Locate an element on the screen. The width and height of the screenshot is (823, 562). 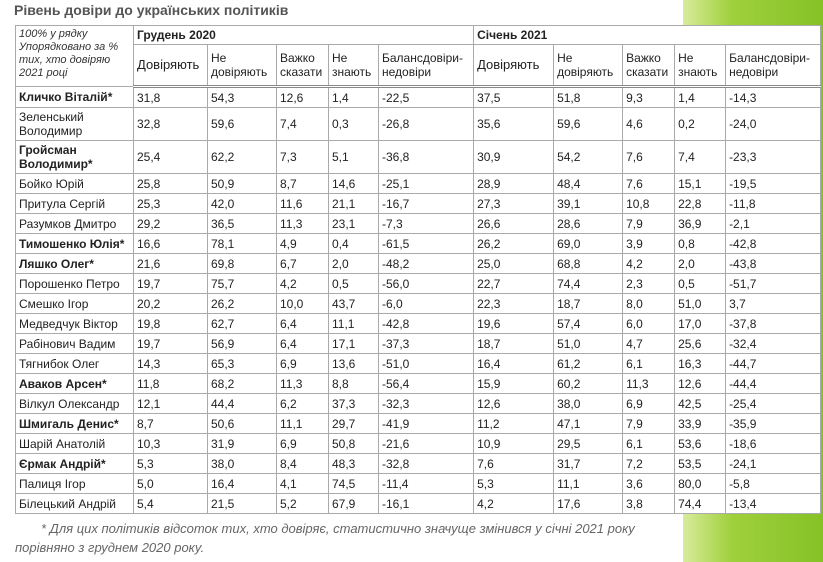
cell-value: -48,2 is located at coordinates (426, 263).